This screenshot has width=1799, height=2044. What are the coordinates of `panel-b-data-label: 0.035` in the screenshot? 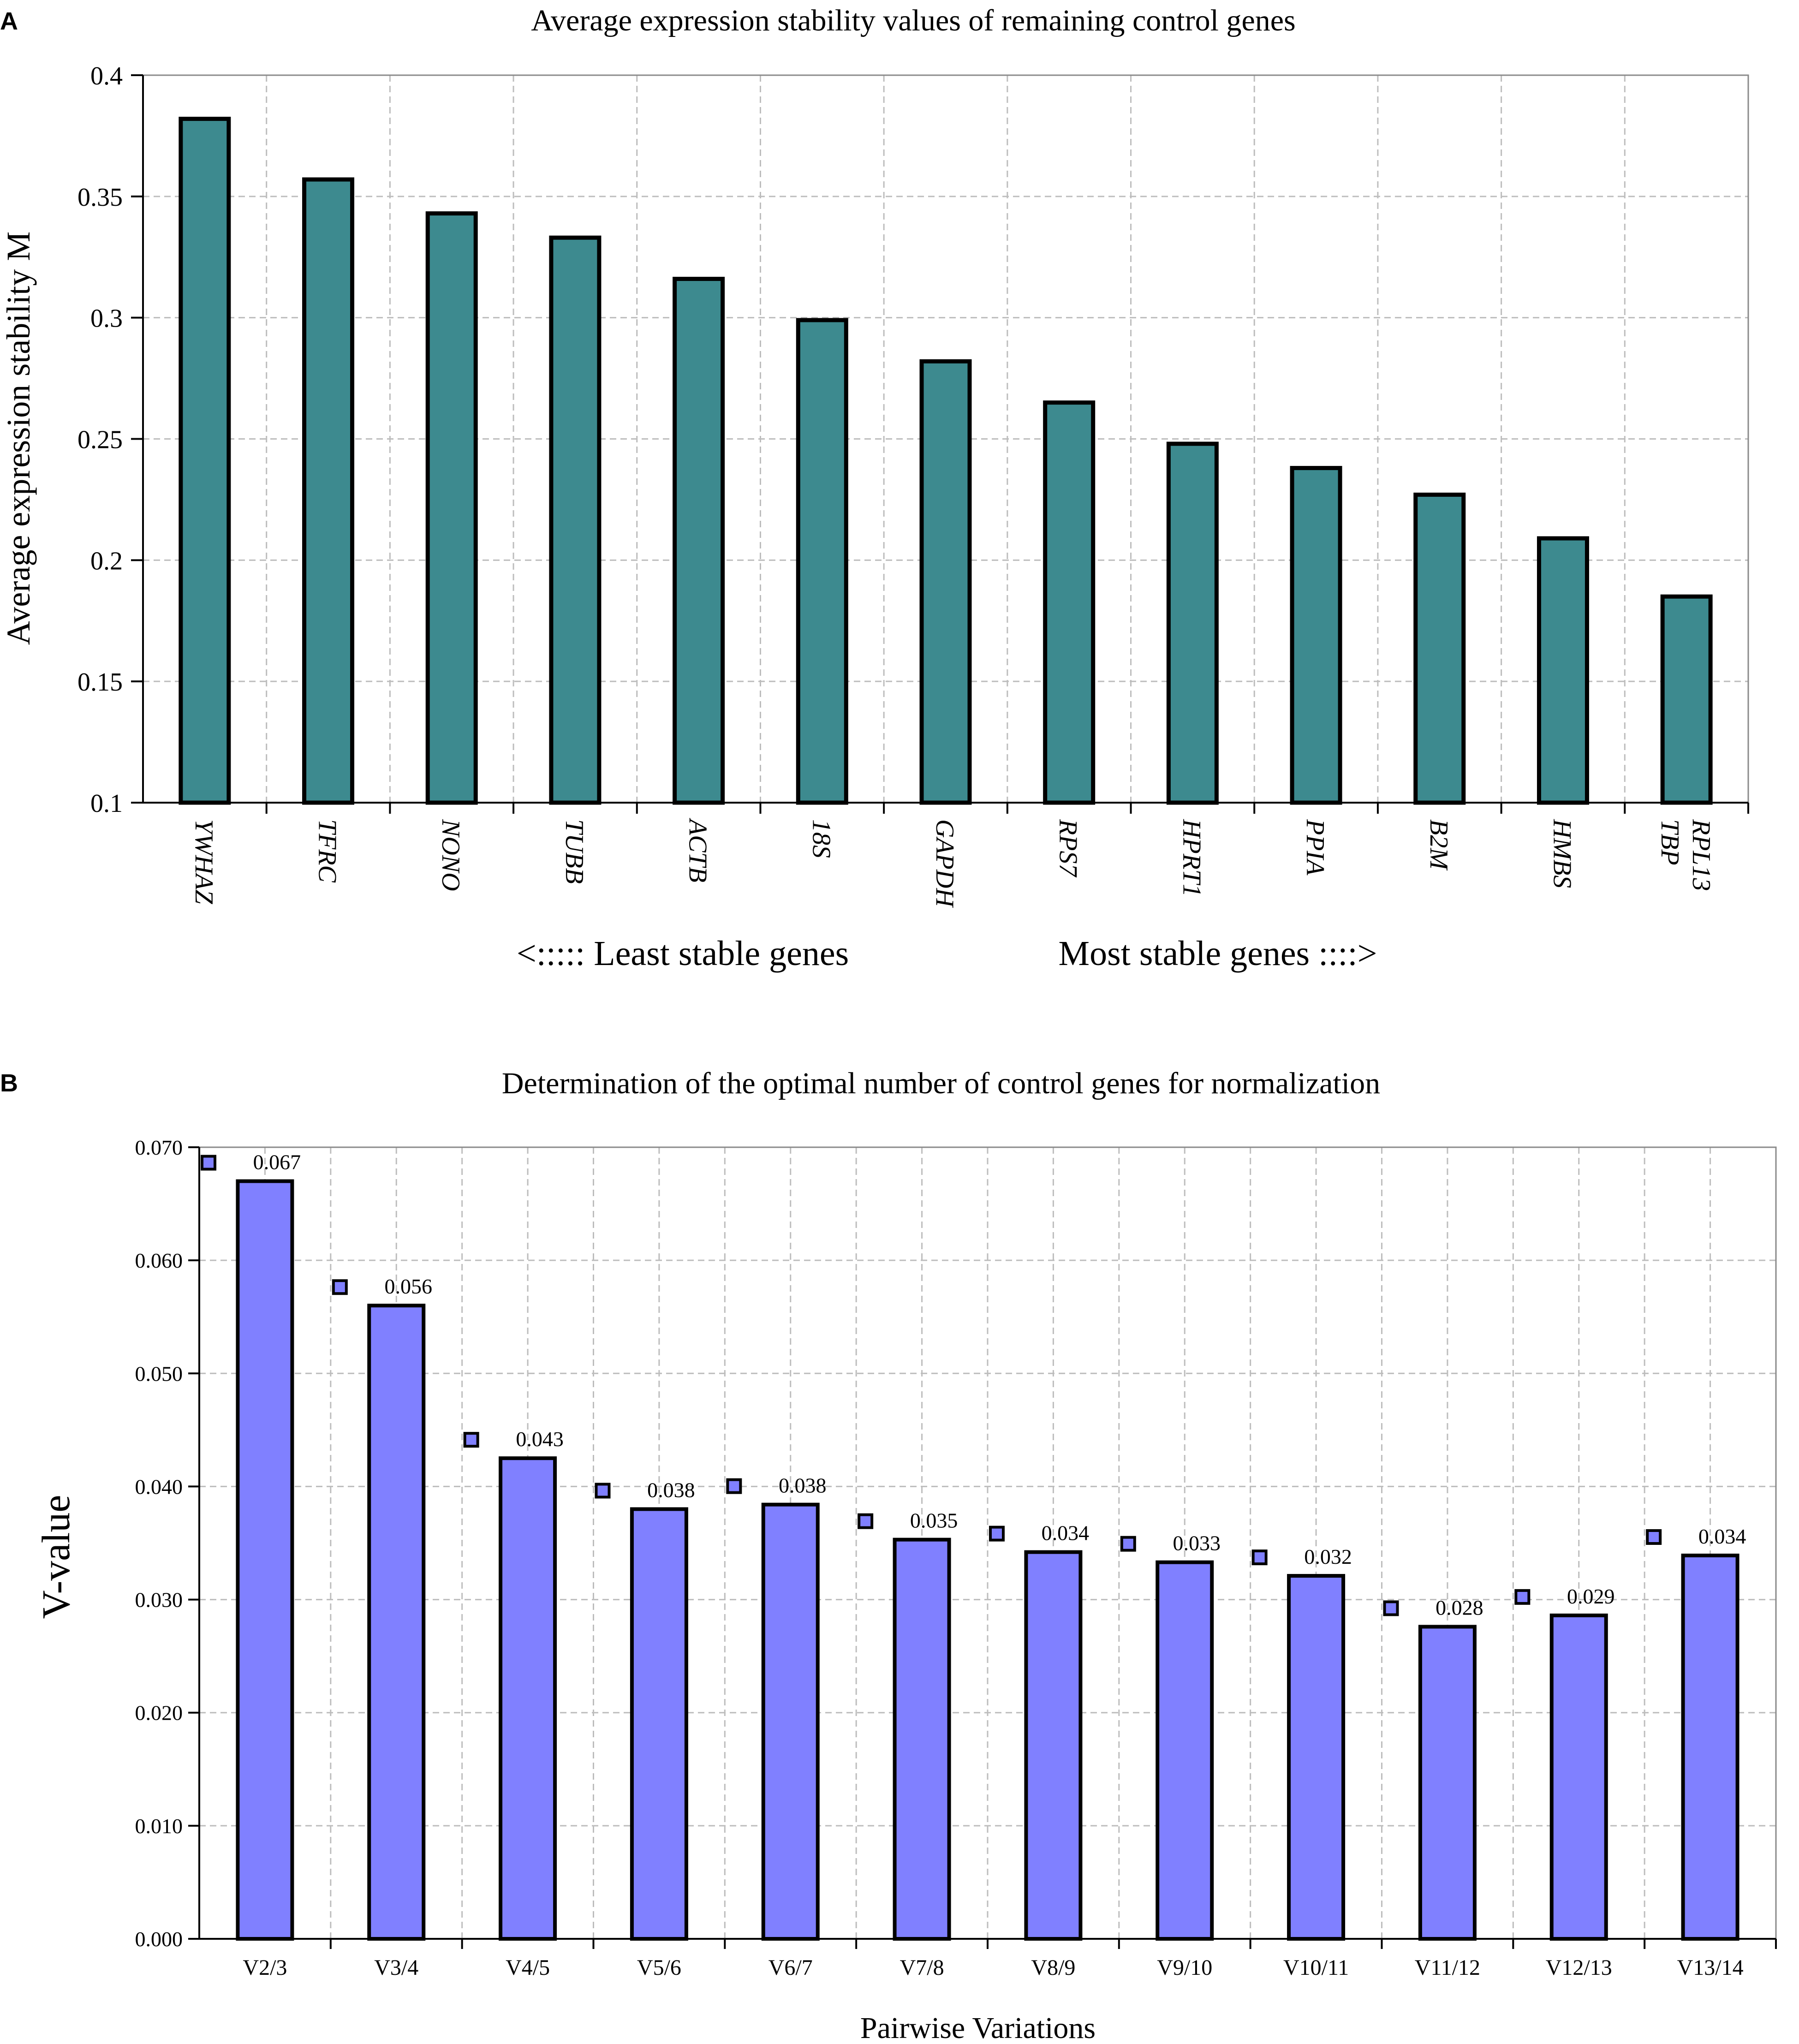 It's located at (934, 1520).